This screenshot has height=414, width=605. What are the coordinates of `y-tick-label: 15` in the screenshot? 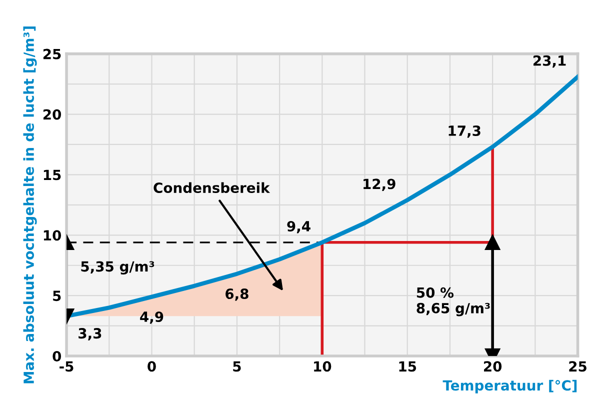 It's located at (52, 175).